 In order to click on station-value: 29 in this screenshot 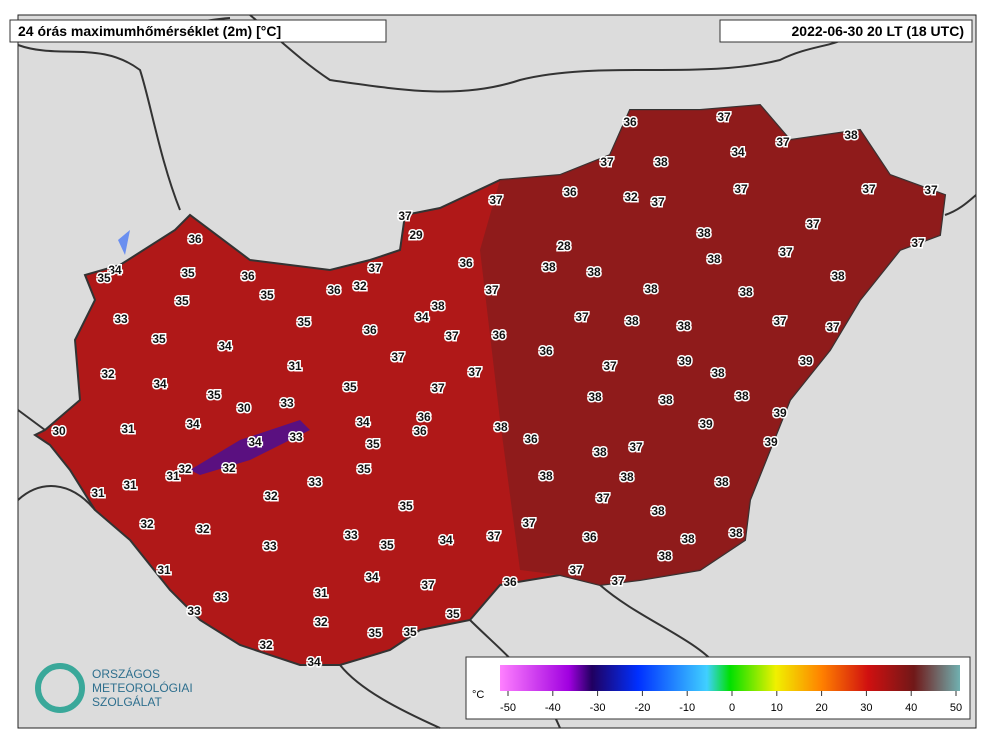, I will do `click(416, 235)`.